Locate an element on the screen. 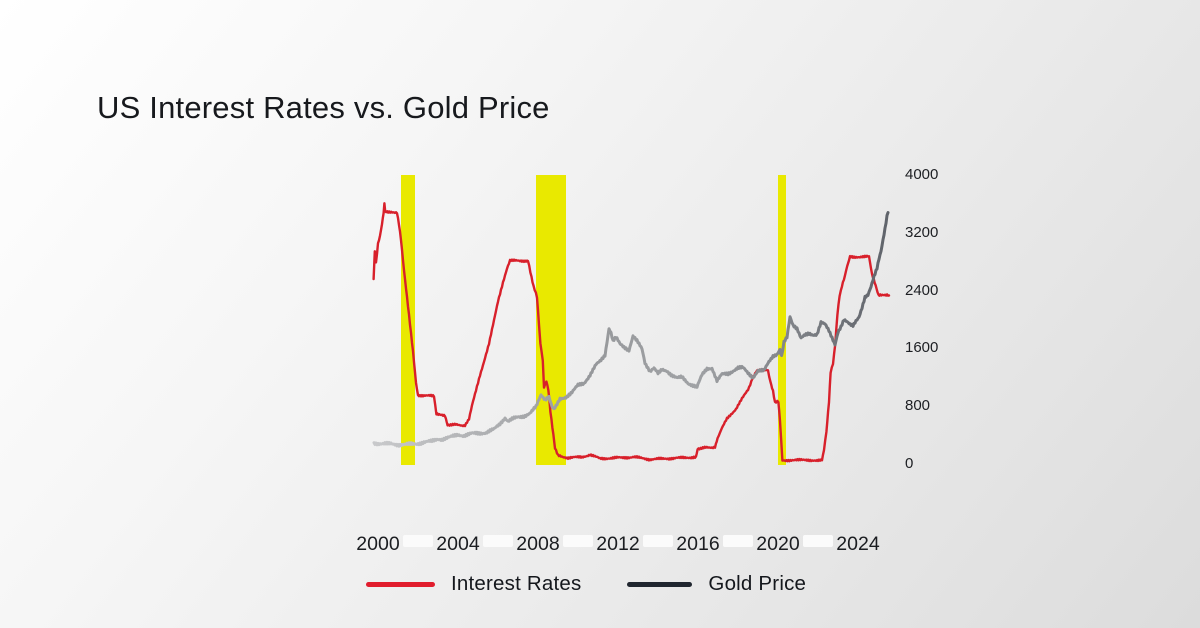 The width and height of the screenshot is (1200, 628). x-axis-tick-label: 2012 is located at coordinates (618, 544).